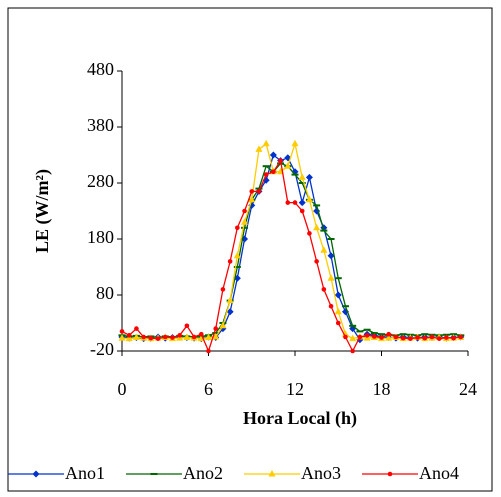  Describe the element at coordinates (439, 473) in the screenshot. I see `legend-label: Ano4` at that location.